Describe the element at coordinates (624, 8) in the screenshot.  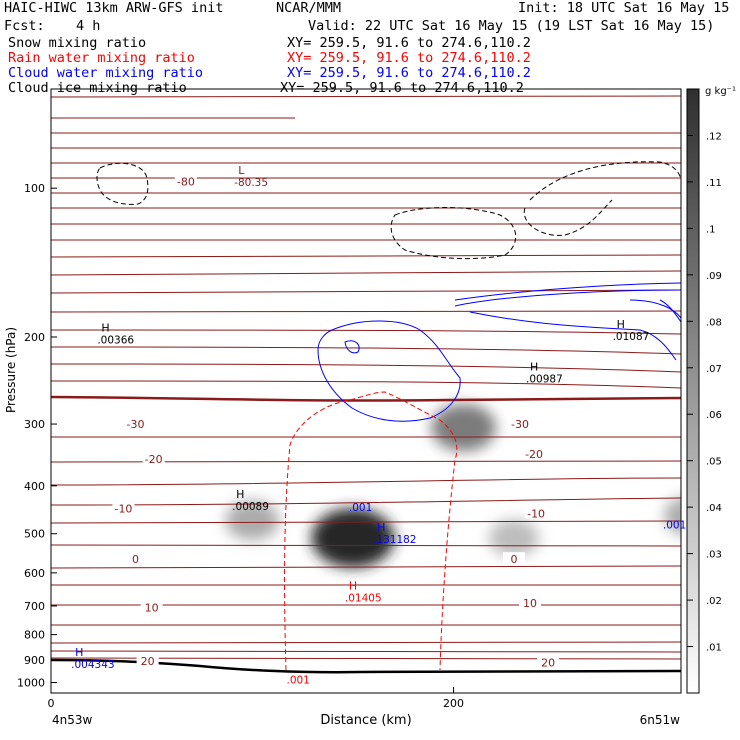
I see `init-time: Init: 18 UTC Sat 16 May 15` at that location.